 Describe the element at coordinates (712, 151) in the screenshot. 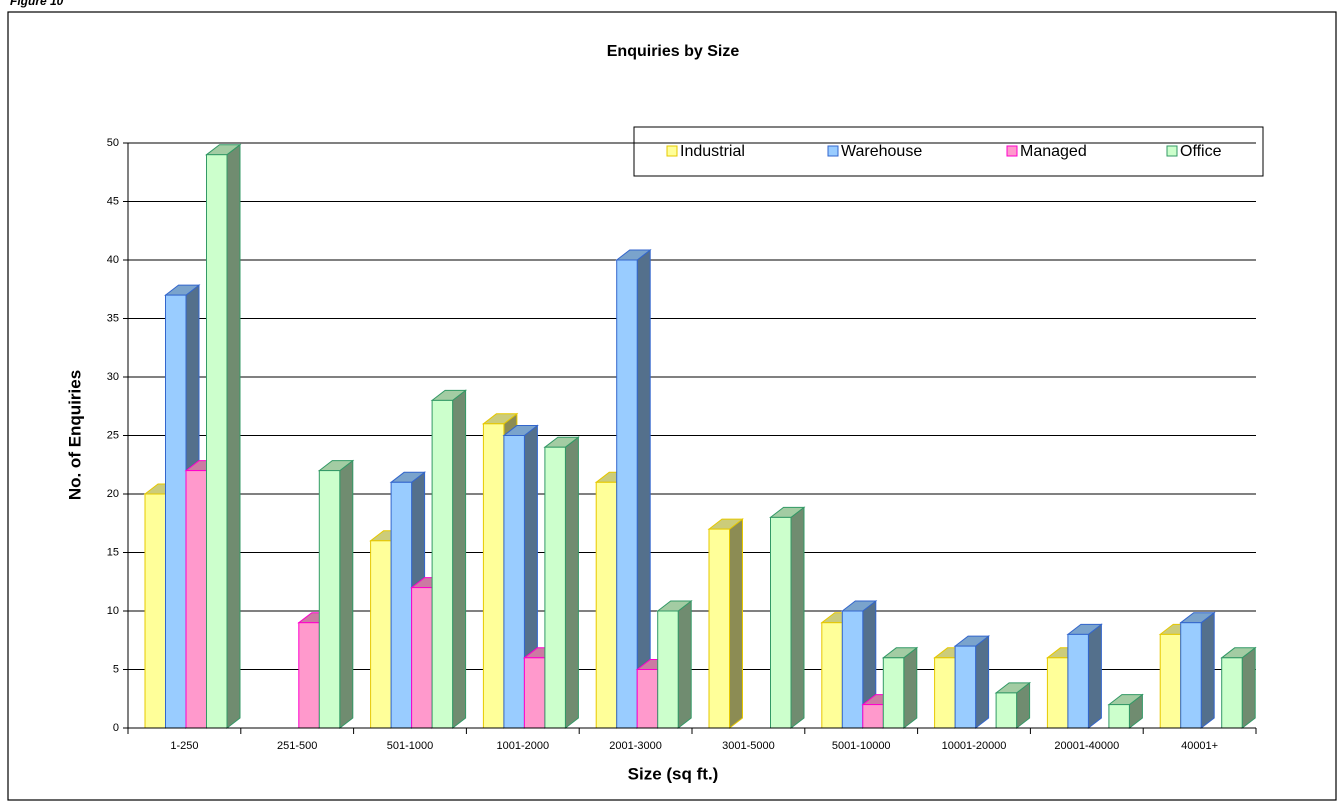

I see `legend-label: Industrial` at that location.